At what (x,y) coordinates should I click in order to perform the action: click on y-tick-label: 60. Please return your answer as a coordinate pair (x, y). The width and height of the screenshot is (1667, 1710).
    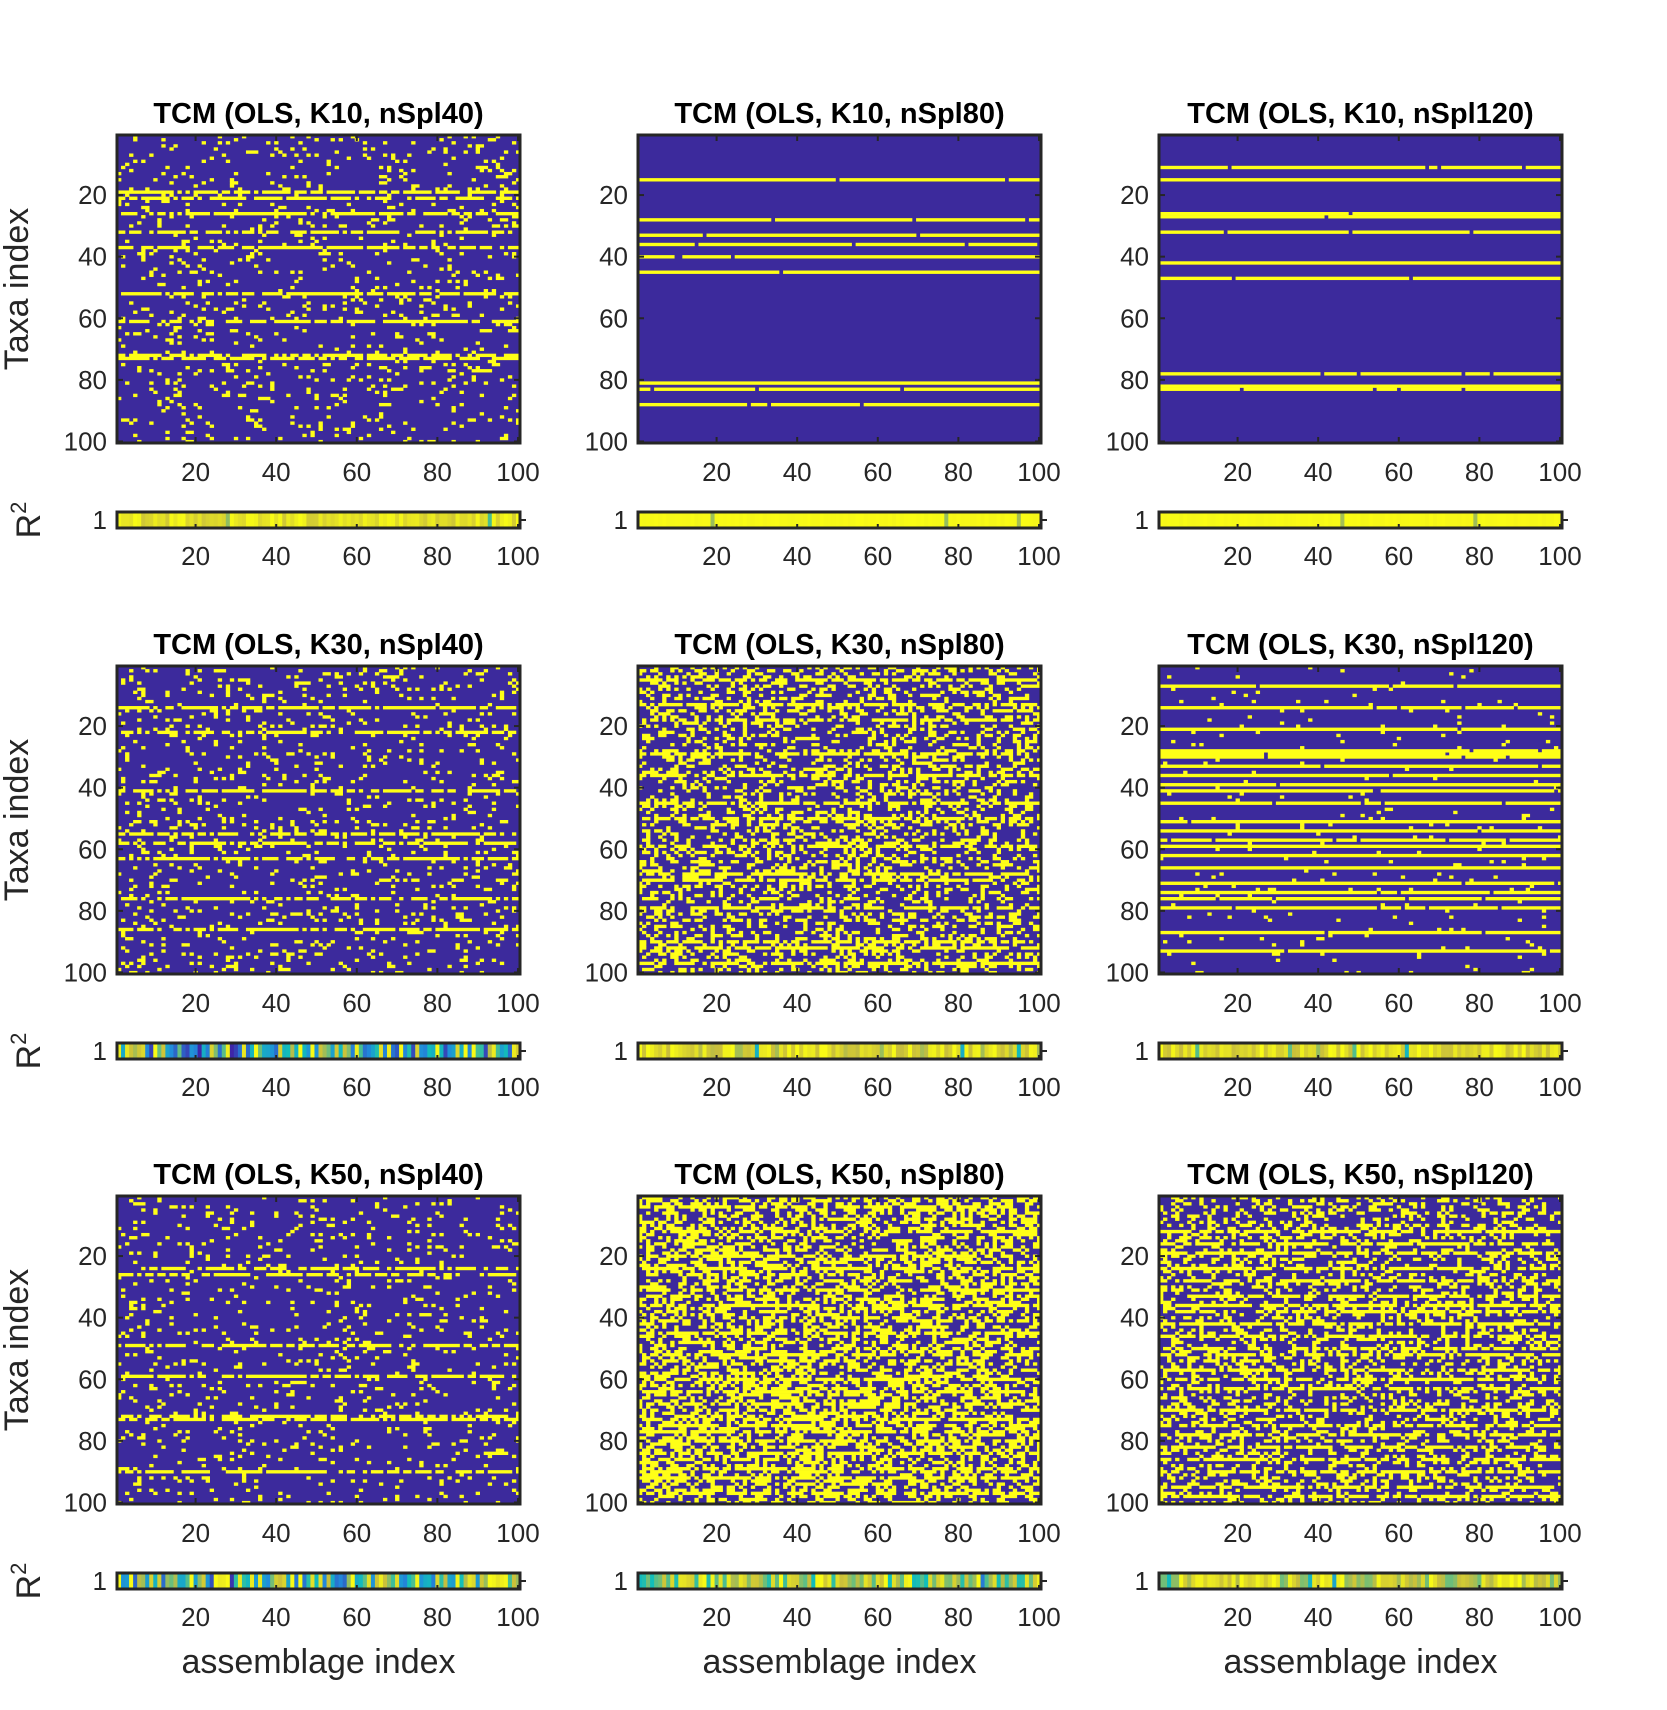
    Looking at the image, I should click on (1134, 318).